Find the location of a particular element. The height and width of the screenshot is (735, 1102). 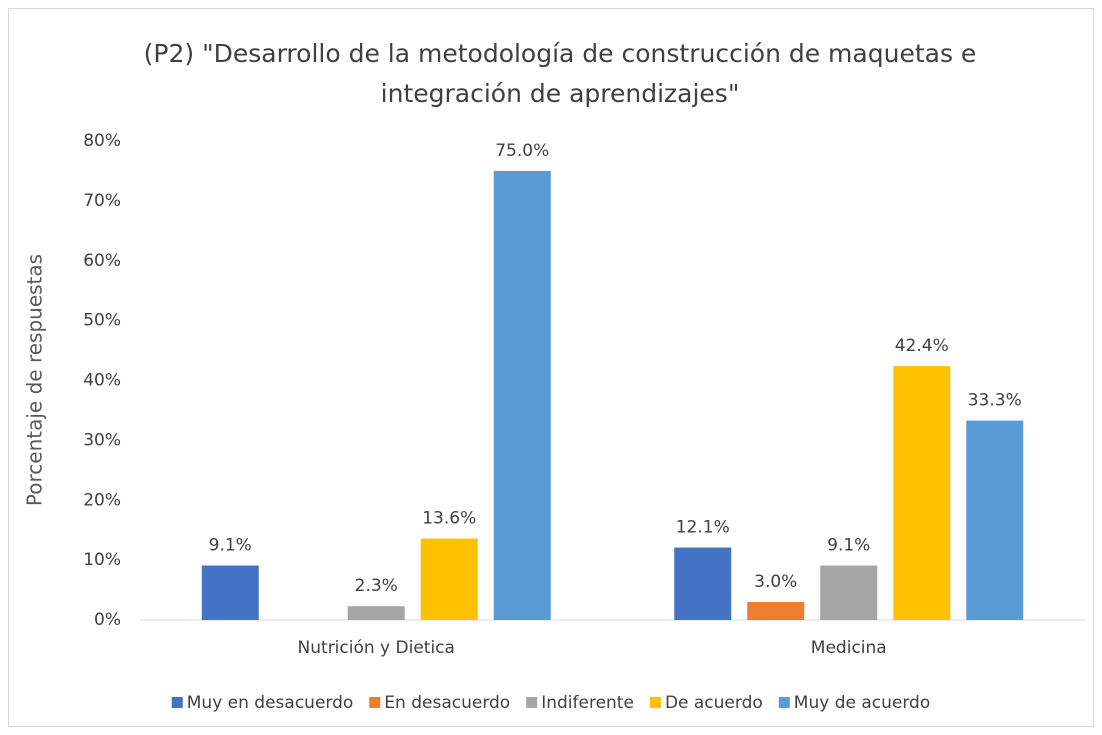

y-tick-label: 20% is located at coordinates (102, 500).